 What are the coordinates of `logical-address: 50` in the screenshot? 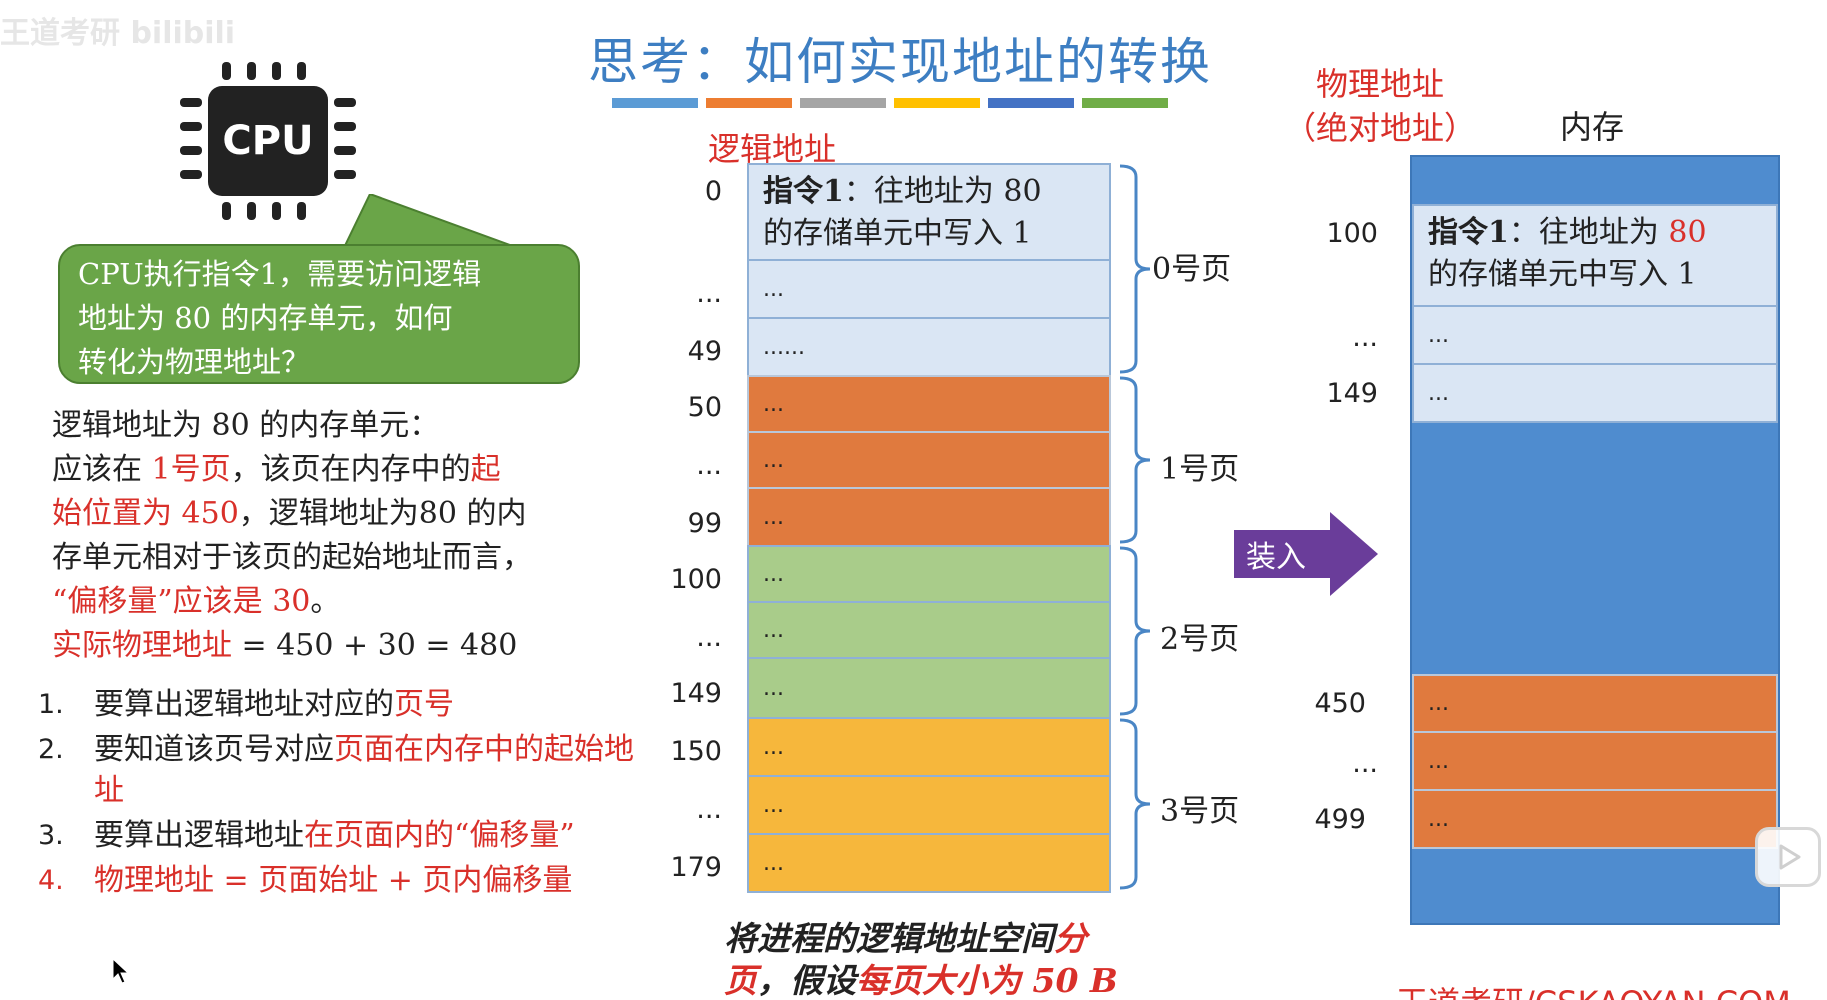 It's located at (704, 407).